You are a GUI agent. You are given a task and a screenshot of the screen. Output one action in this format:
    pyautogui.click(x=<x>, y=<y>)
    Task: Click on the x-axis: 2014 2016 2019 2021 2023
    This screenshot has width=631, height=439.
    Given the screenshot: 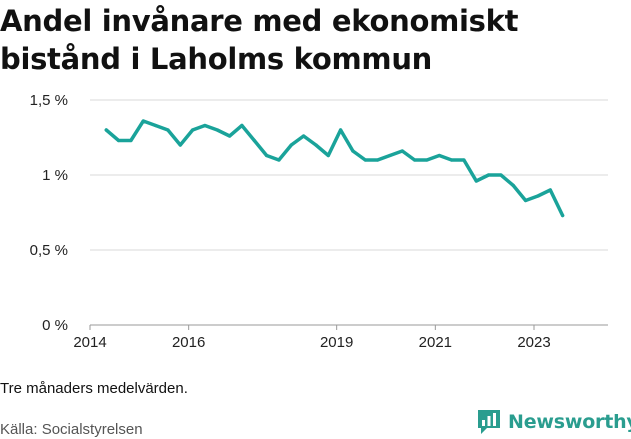 What is the action you would take?
    pyautogui.click(x=312, y=338)
    